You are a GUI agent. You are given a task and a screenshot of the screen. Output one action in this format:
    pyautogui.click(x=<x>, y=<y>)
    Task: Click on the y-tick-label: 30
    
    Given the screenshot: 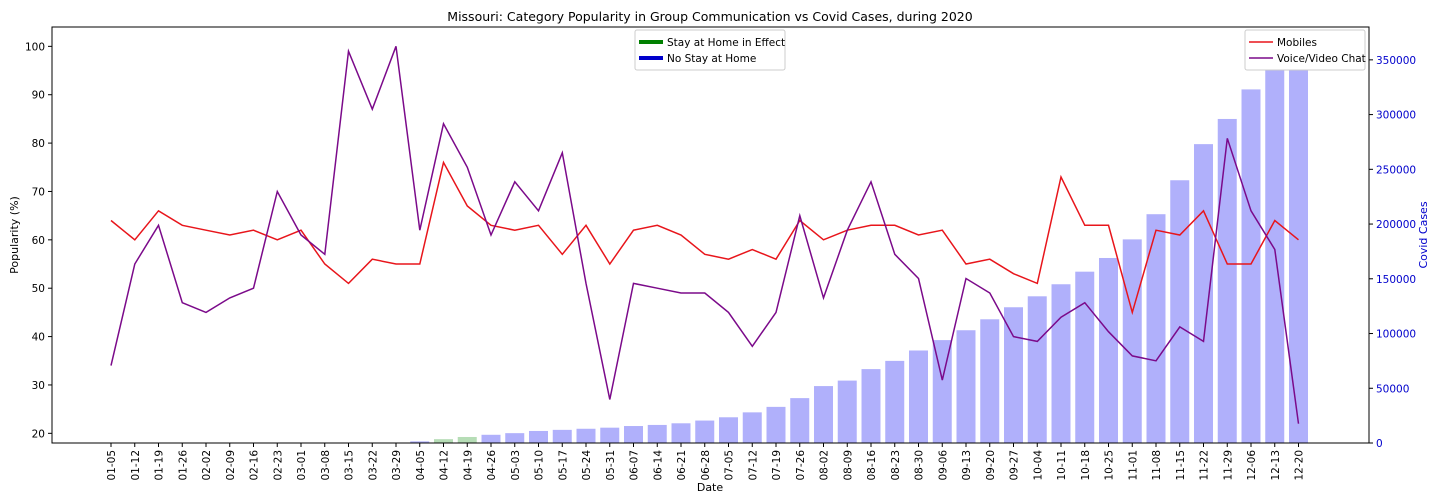 What is the action you would take?
    pyautogui.click(x=38, y=386)
    